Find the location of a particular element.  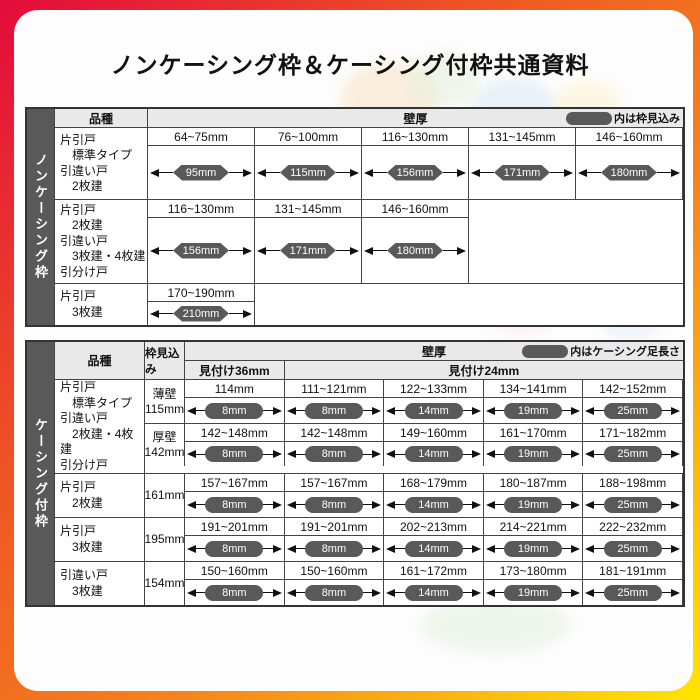

wall-thickness-range: 142~148mm is located at coordinates (234, 433).